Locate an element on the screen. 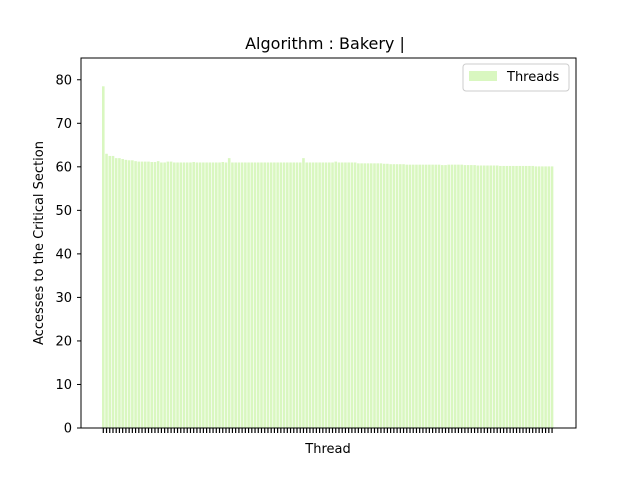 The height and width of the screenshot is (480, 640). chart-title: Algorithm : Bakery | is located at coordinates (325, 43).